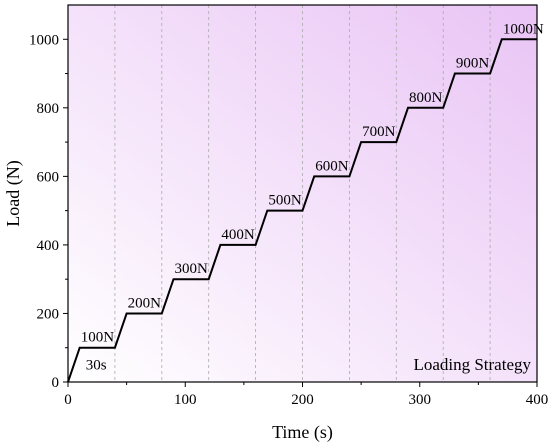  I want to click on dwell-time-note: 30s, so click(96, 365).